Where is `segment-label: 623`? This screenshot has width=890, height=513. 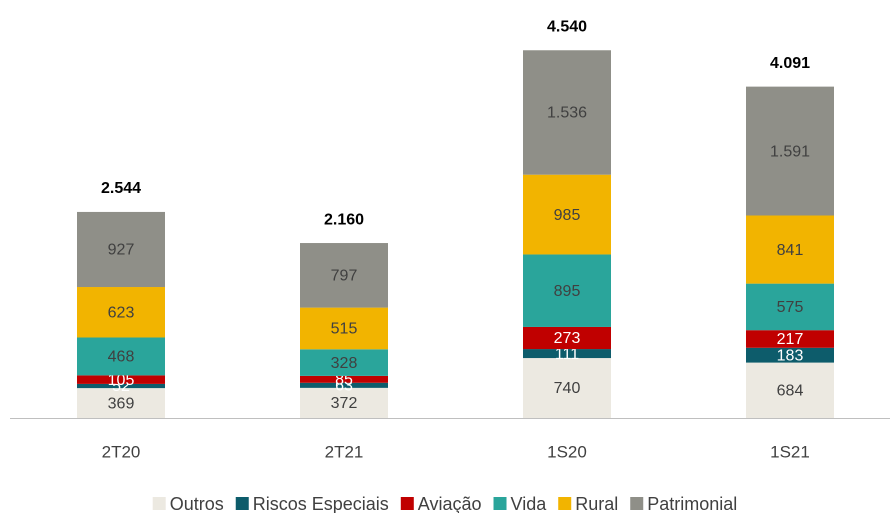 segment-label: 623 is located at coordinates (121, 312).